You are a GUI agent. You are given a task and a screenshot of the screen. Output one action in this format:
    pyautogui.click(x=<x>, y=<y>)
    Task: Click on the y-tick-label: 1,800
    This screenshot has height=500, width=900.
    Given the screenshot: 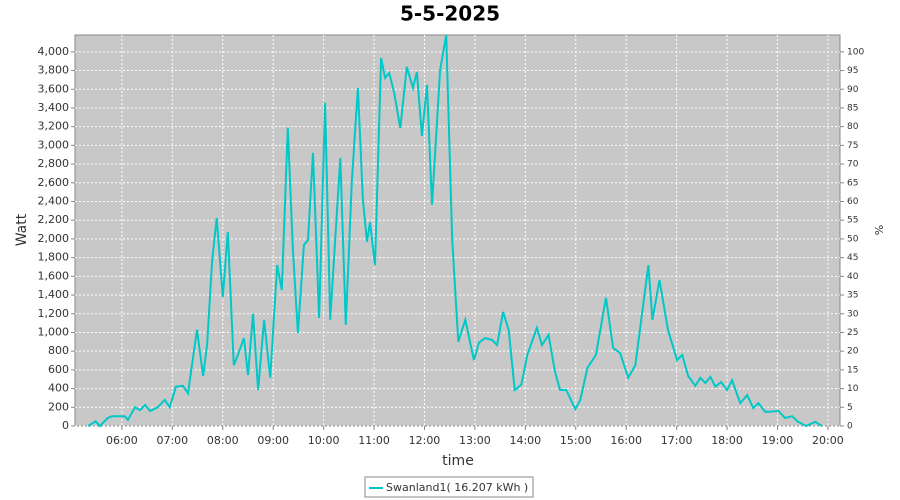 What is the action you would take?
    pyautogui.click(x=54, y=257)
    